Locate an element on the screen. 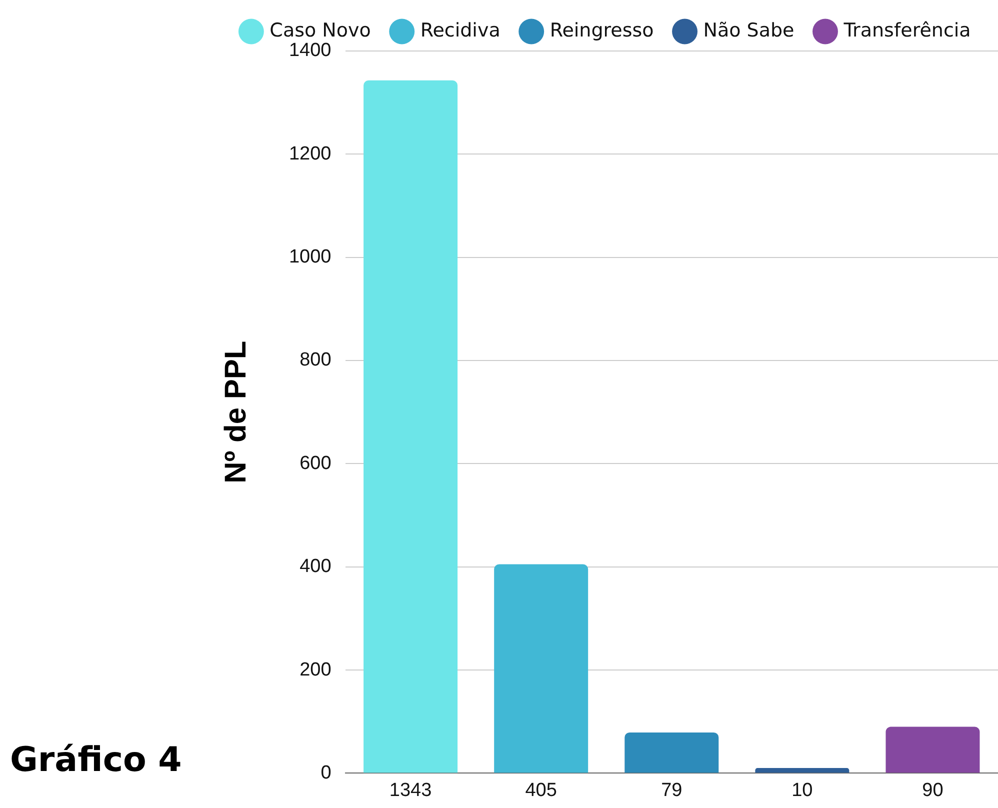 This screenshot has height=808, width=998. y-tick-label: 600 is located at coordinates (316, 463).